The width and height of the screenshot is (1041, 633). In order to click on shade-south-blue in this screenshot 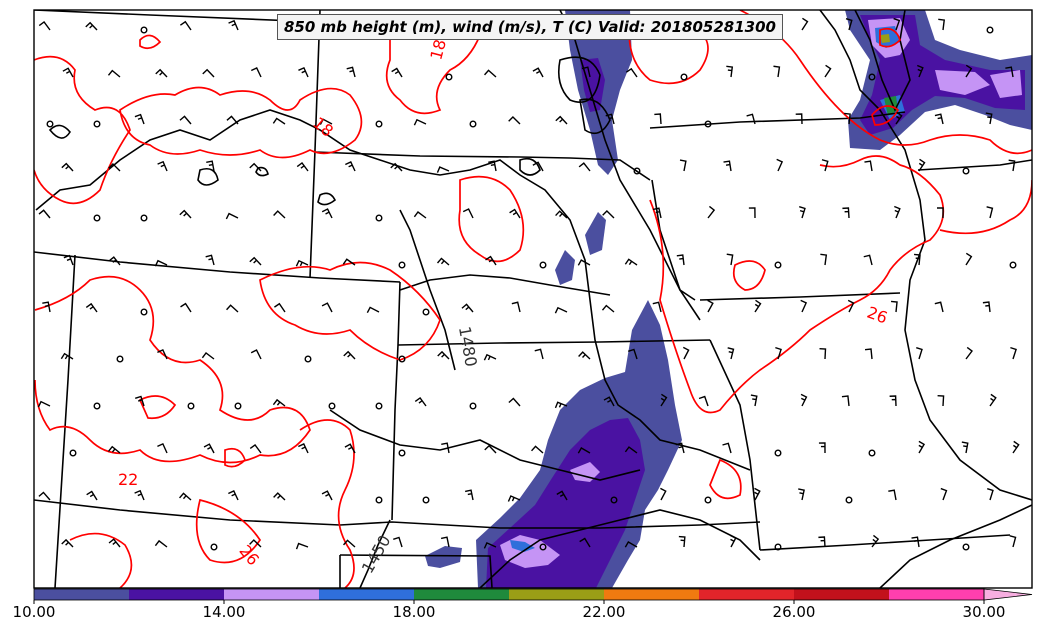, I will do `click(522, 546)`.